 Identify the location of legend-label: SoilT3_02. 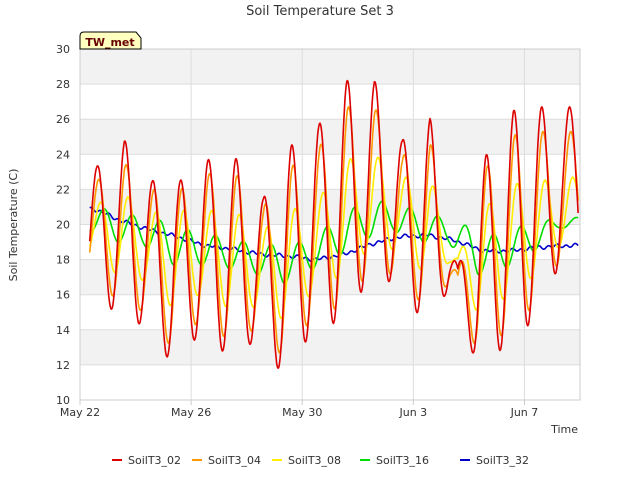
(154, 460).